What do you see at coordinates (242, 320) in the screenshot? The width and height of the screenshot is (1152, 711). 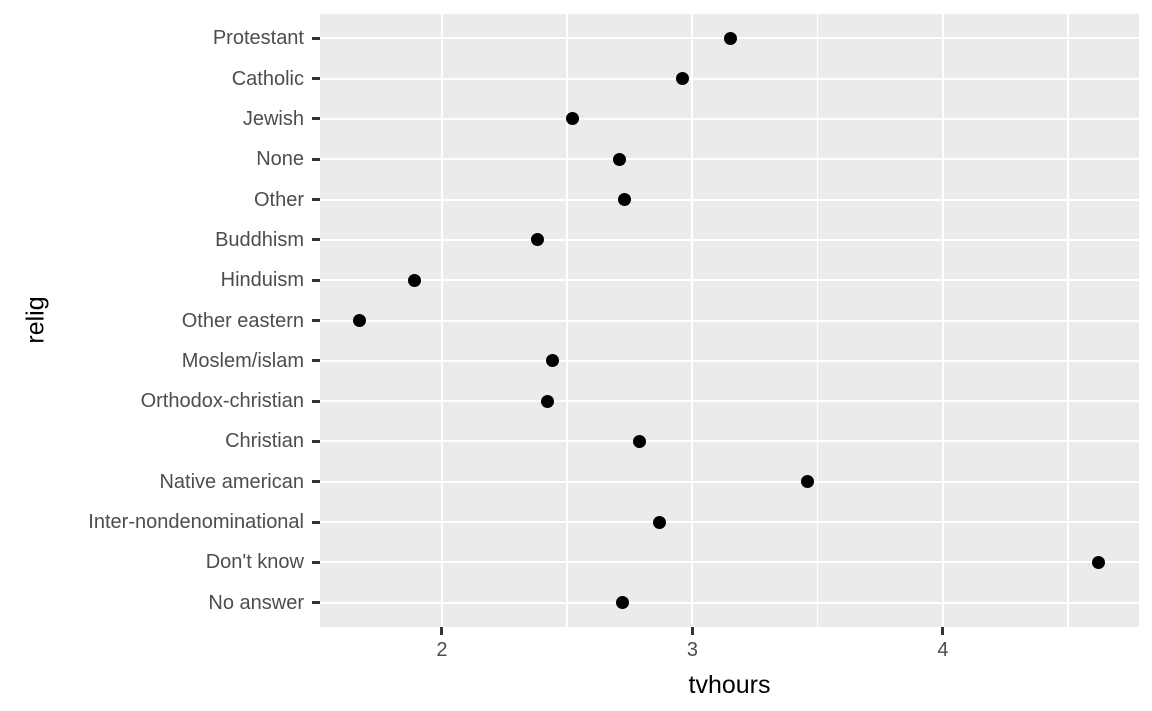 I see `y-tick-label: Other eastern` at bounding box center [242, 320].